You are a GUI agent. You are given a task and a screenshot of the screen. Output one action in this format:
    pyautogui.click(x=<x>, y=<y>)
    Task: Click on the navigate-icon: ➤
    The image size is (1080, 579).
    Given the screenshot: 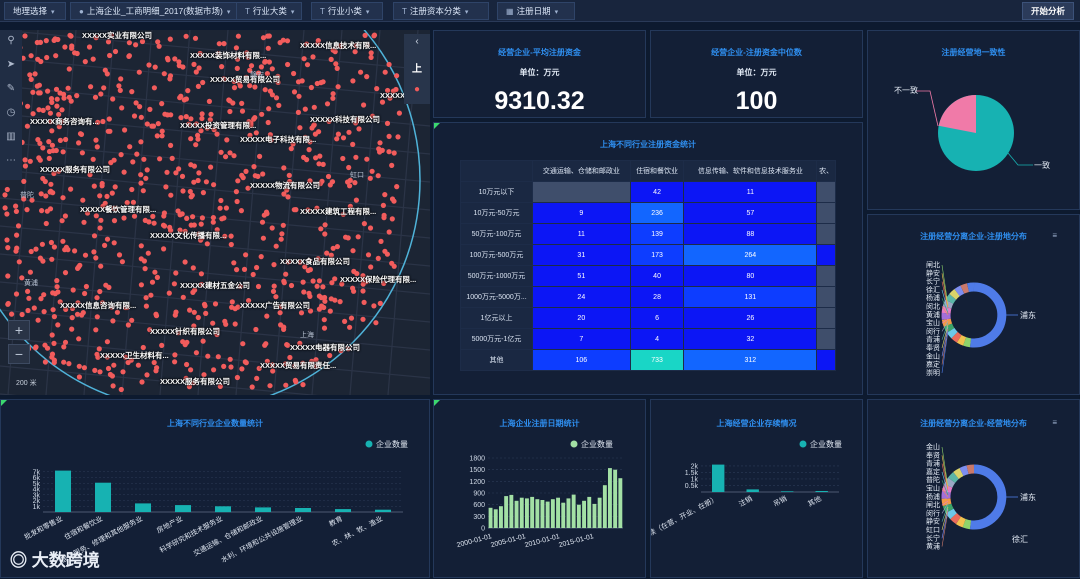 What is the action you would take?
    pyautogui.click(x=11, y=65)
    